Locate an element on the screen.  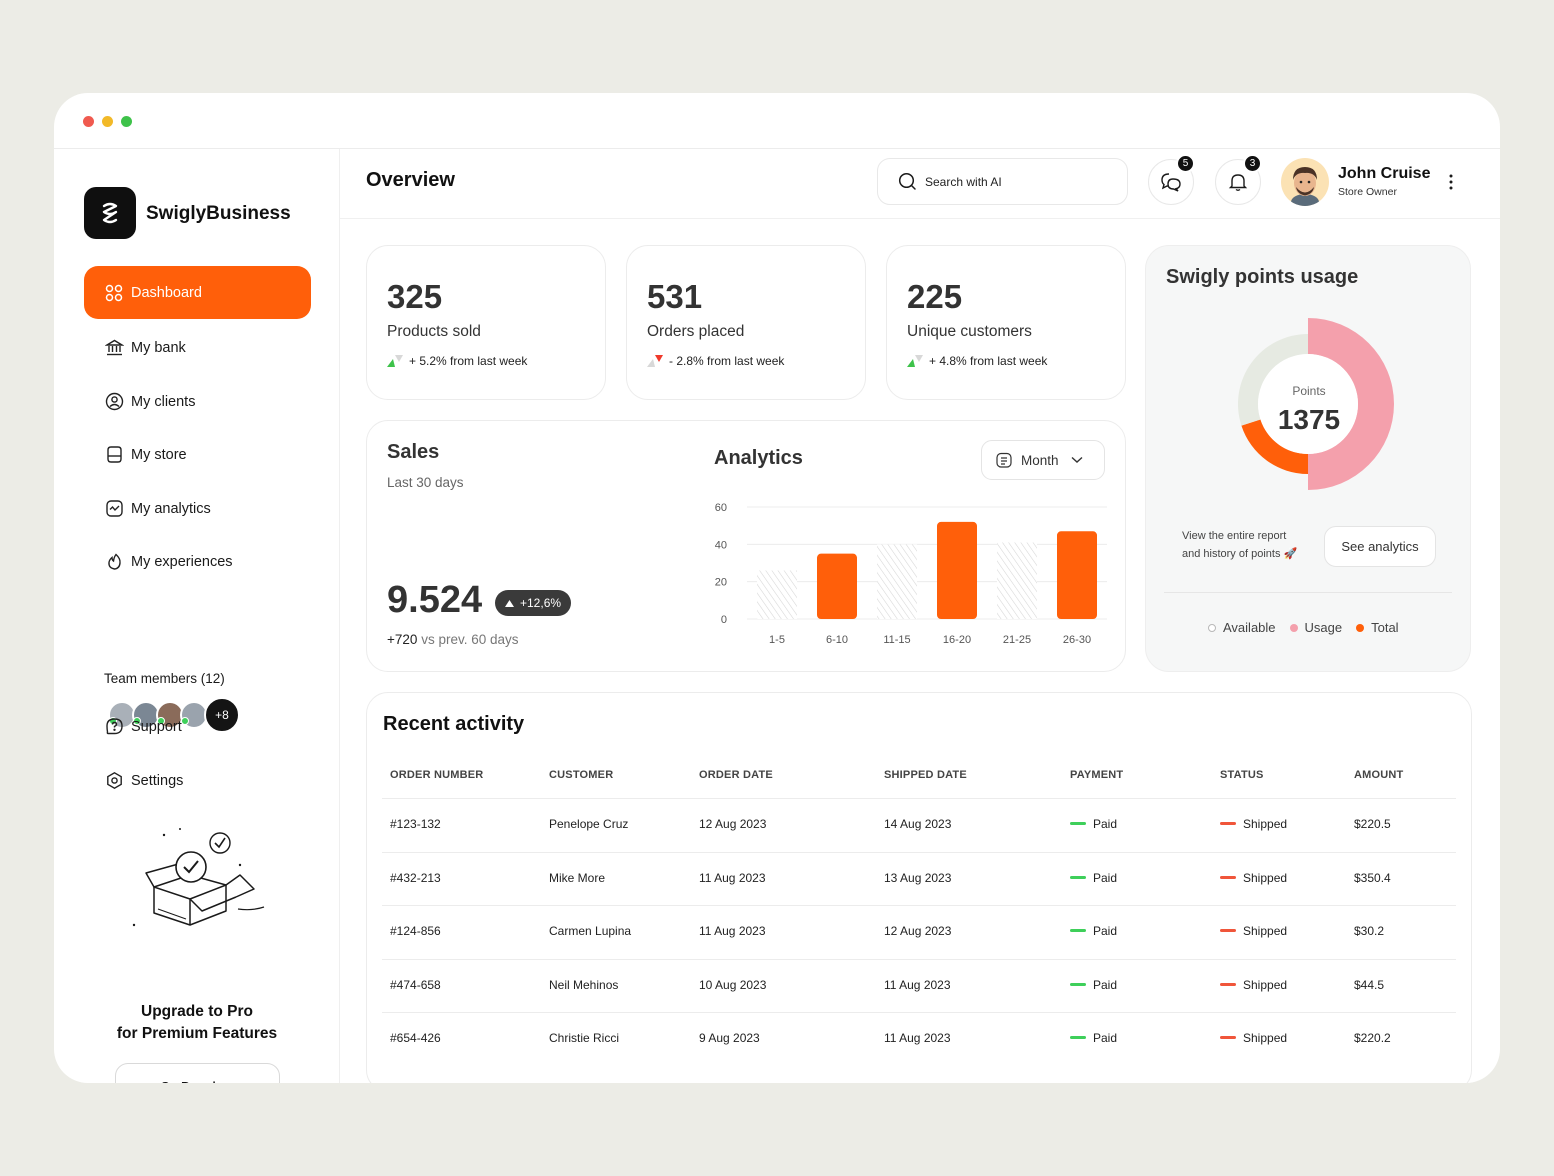
bell-icon is located at coordinates (1238, 182).